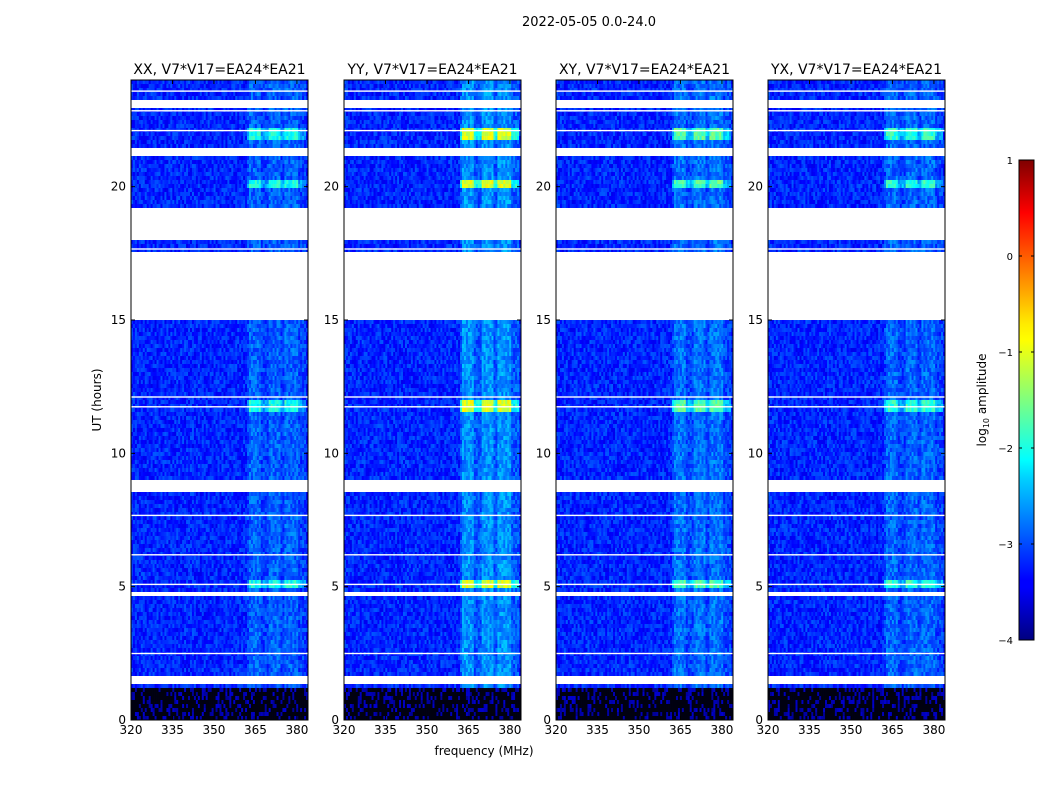 The image size is (1050, 800). Describe the element at coordinates (219, 258) in the screenshot. I see `flagged-row` at that location.